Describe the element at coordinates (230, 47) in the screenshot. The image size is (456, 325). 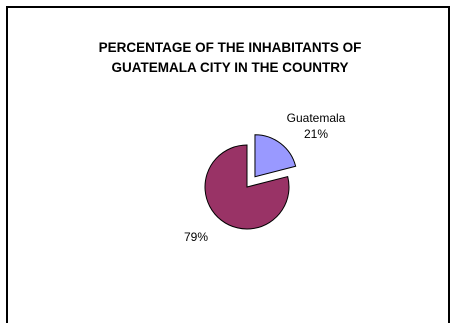
I see `chart-title-line-1: PERCENTAGE OF THE INHABITANTS OF` at that location.